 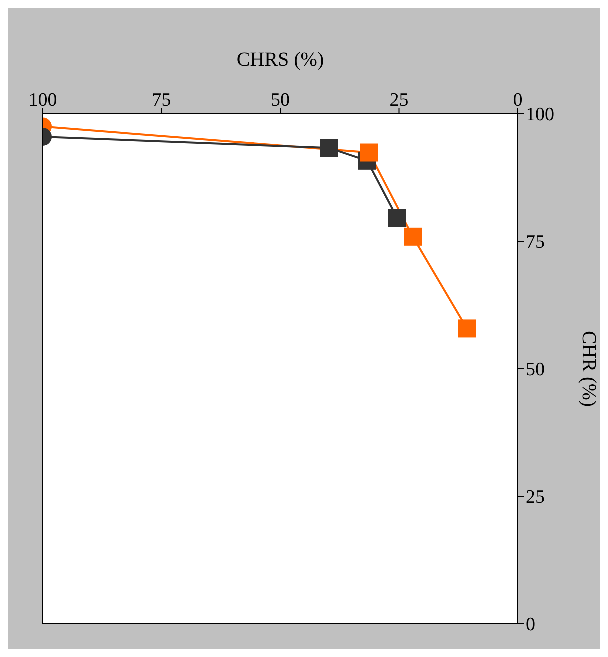 What do you see at coordinates (540, 115) in the screenshot?
I see `y-tick-label: 100` at bounding box center [540, 115].